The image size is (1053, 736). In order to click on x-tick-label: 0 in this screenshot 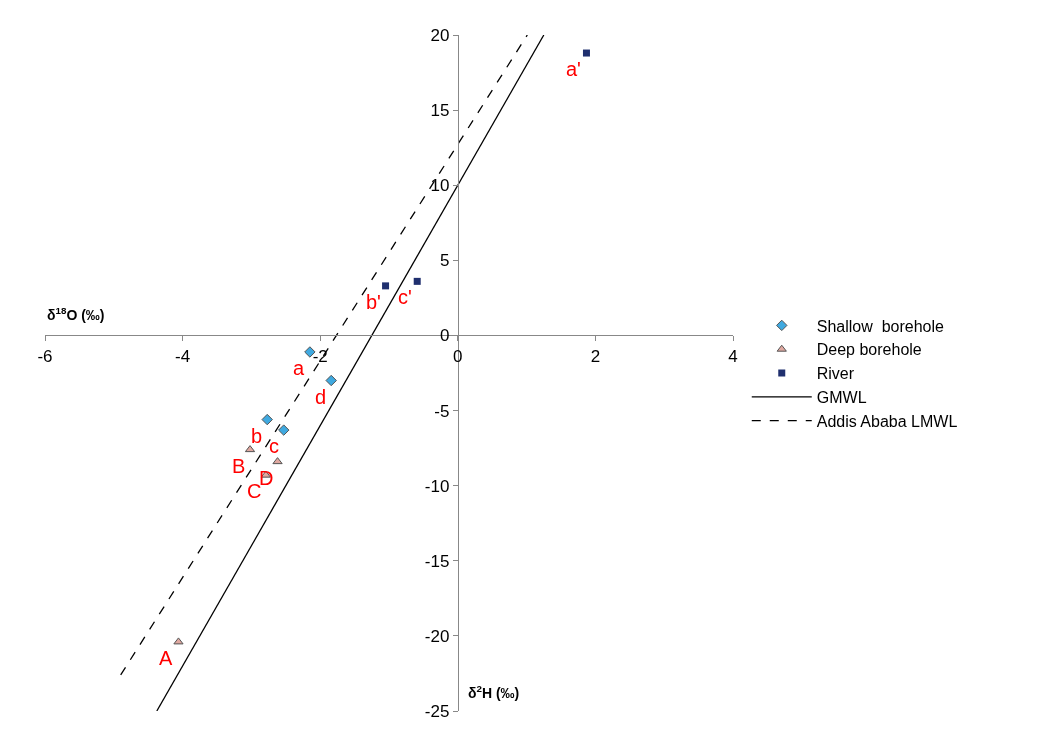, I will do `click(458, 356)`.